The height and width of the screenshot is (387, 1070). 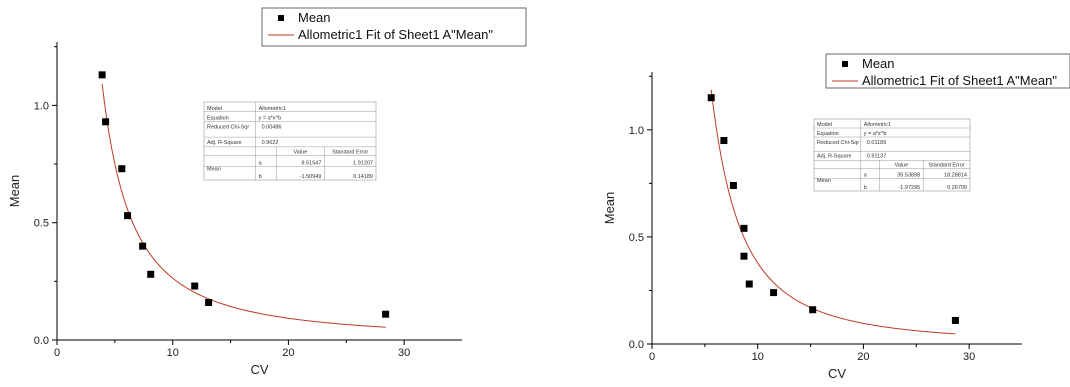 I want to click on fit-table-value: -1.50949, so click(x=311, y=177).